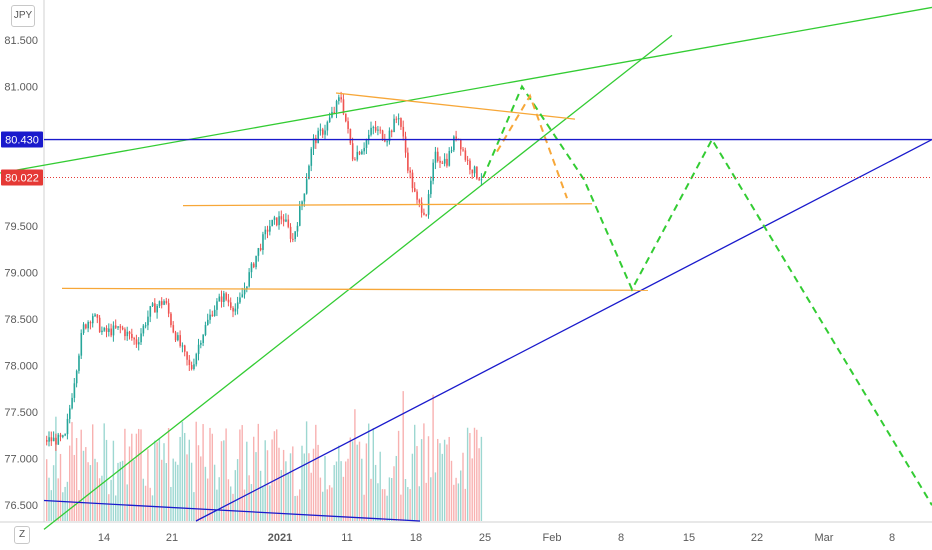 The width and height of the screenshot is (932, 550). What do you see at coordinates (485, 538) in the screenshot?
I see `time-tick-label: 25` at bounding box center [485, 538].